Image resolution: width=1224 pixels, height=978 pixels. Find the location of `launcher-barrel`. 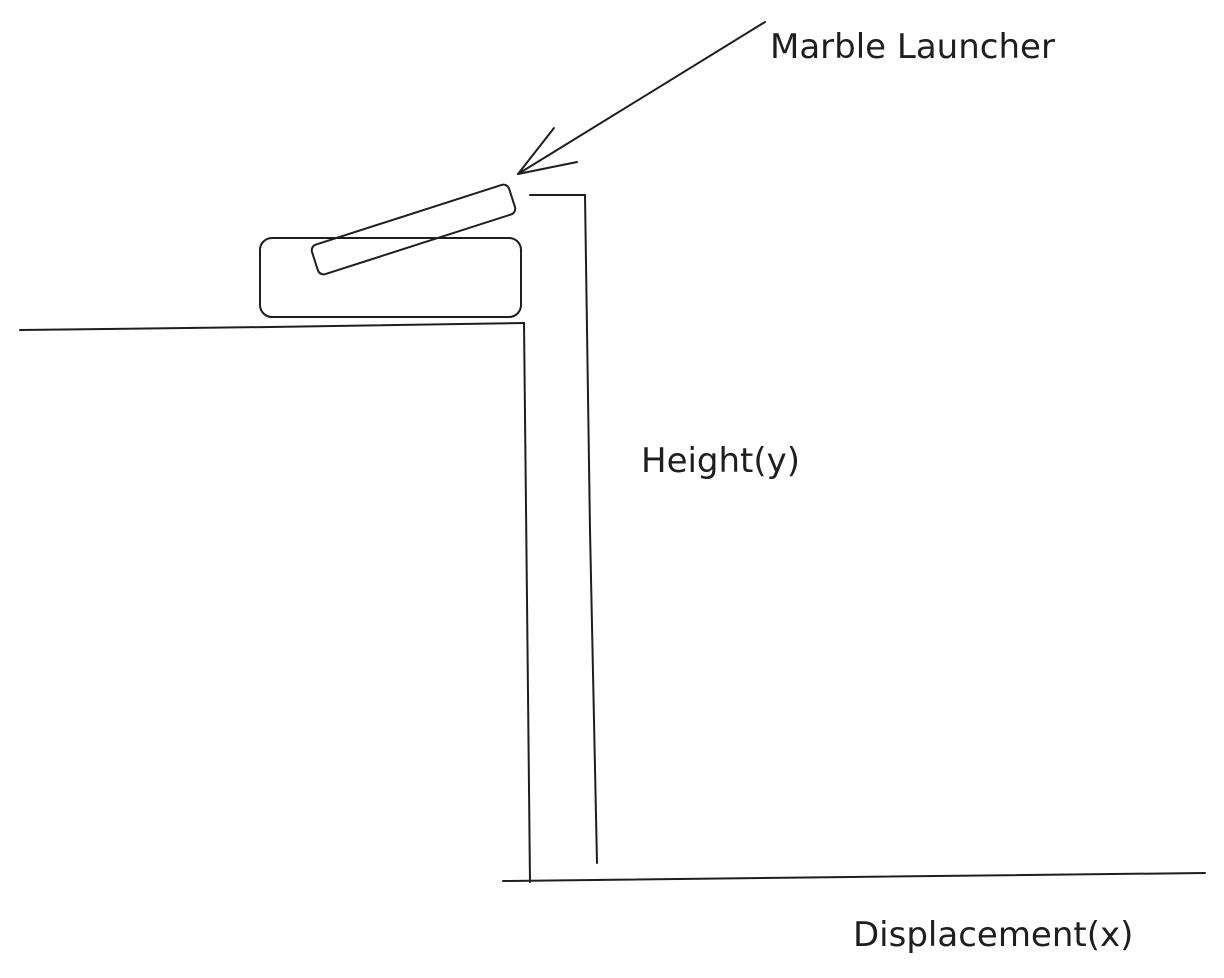

launcher-barrel is located at coordinates (413, 229).